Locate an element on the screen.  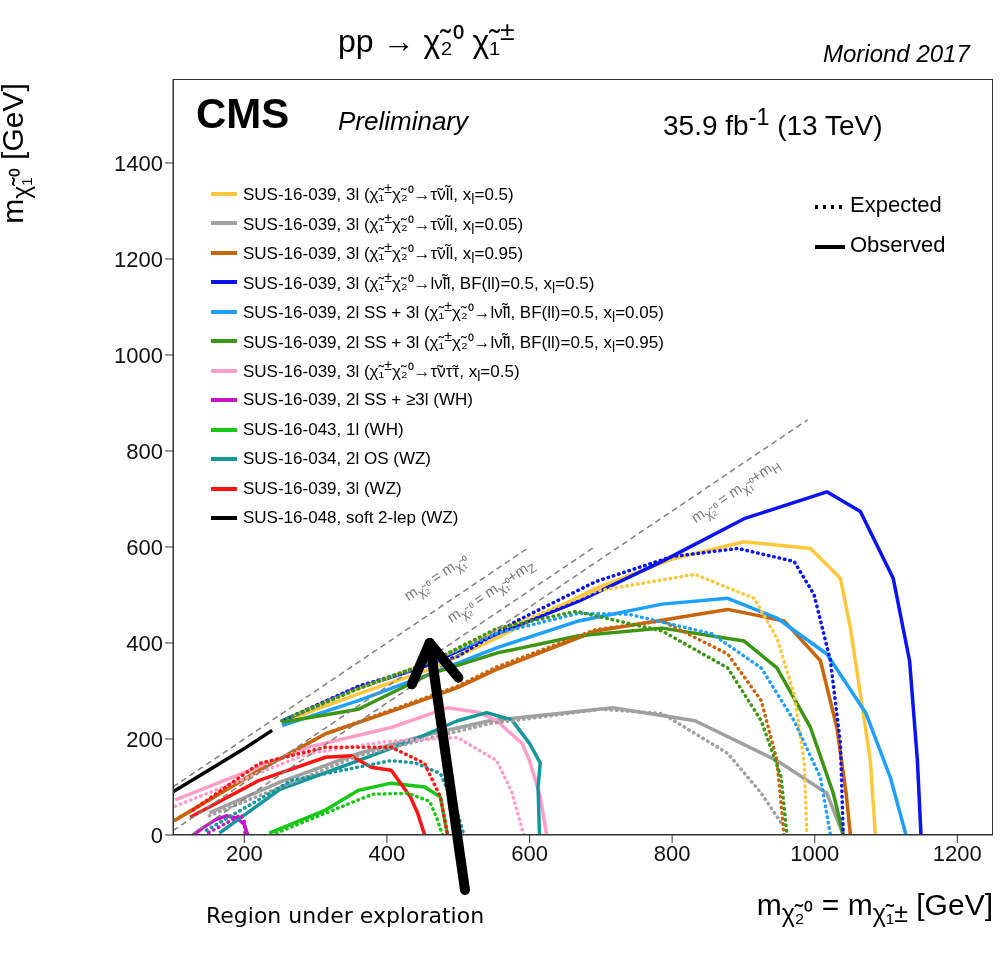
annotation: Expected is located at coordinates (896, 205).